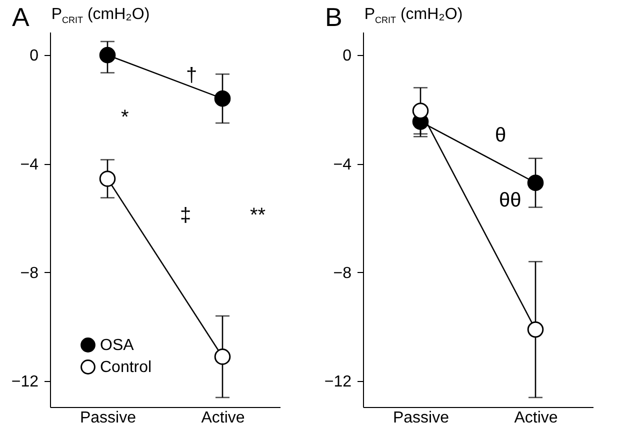 This screenshot has width=630, height=448. What do you see at coordinates (258, 215) in the screenshot?
I see `annotation: **` at bounding box center [258, 215].